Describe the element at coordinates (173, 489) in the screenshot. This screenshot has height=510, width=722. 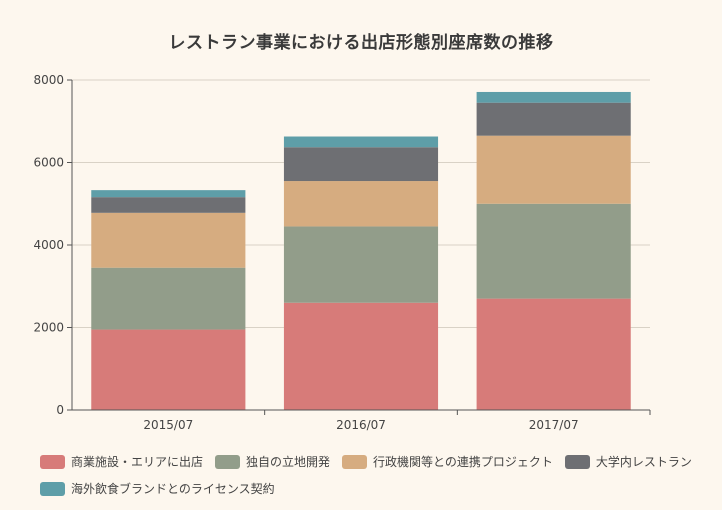
I see `legend-label: 海外飲食ブランドとのライセンス契約` at that location.